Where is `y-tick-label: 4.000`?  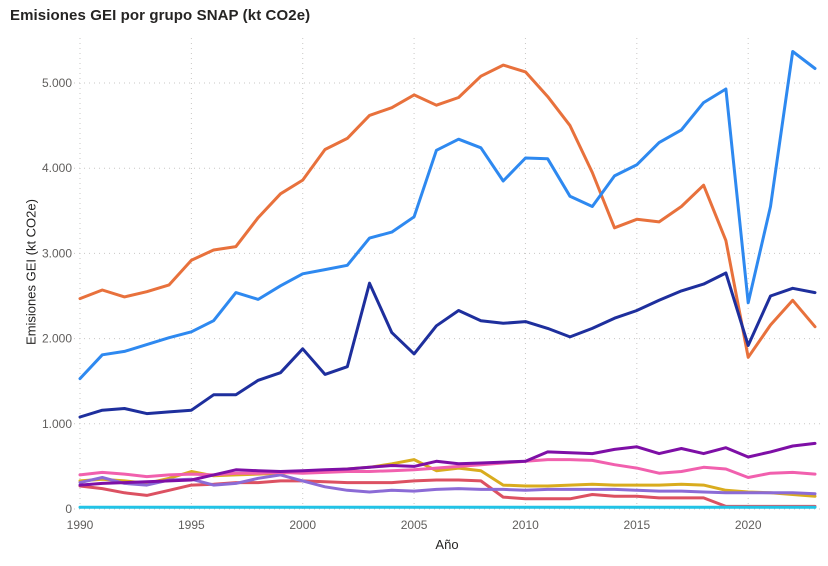 y-tick-label: 4.000 is located at coordinates (57, 168).